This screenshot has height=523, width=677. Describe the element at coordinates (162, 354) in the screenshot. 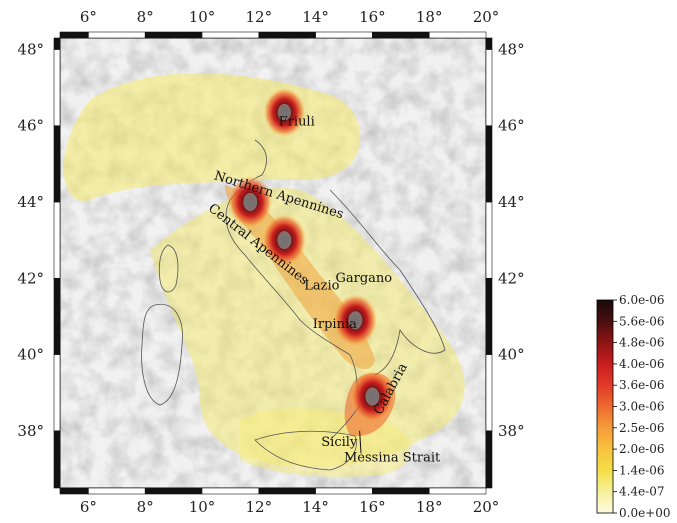

I see `sardinia-outline` at that location.